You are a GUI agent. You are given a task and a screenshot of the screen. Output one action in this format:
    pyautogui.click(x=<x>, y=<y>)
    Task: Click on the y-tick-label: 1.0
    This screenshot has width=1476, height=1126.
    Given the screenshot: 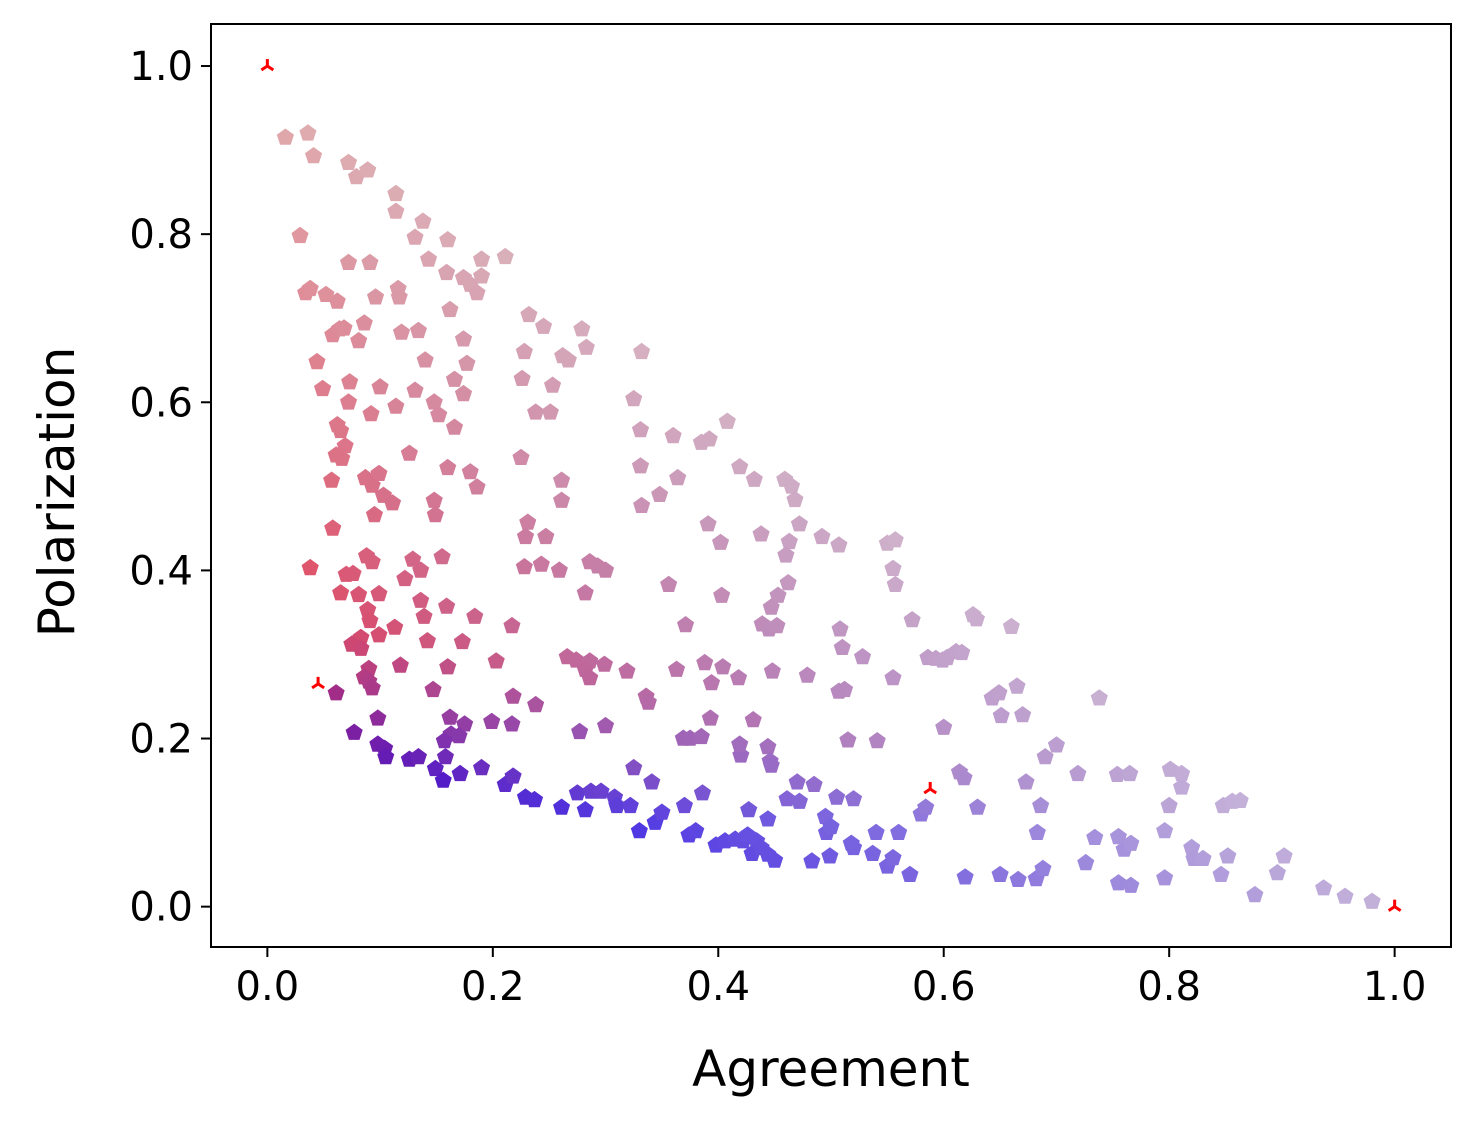 What is the action you would take?
    pyautogui.click(x=161, y=67)
    